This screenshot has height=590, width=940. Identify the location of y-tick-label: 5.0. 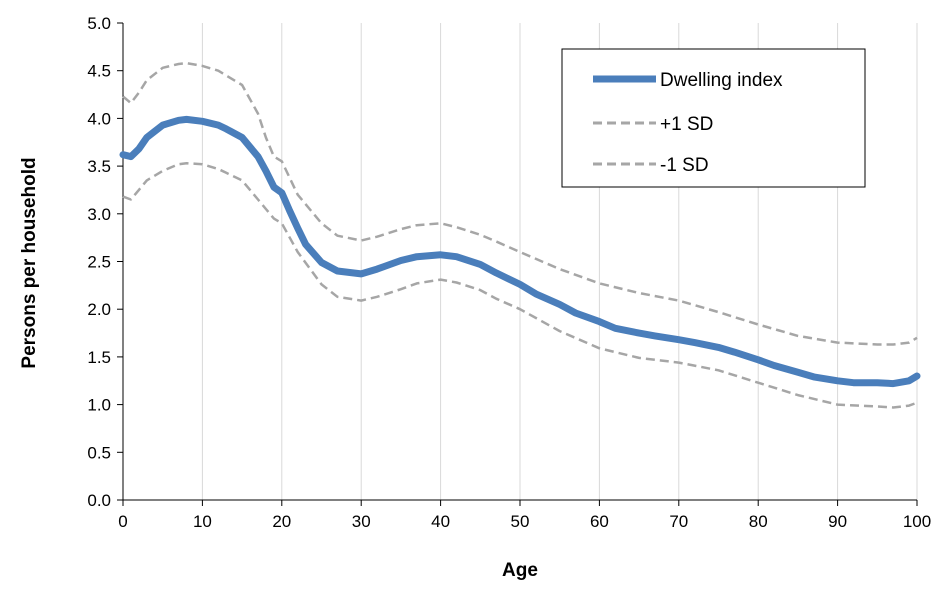
(99, 23).